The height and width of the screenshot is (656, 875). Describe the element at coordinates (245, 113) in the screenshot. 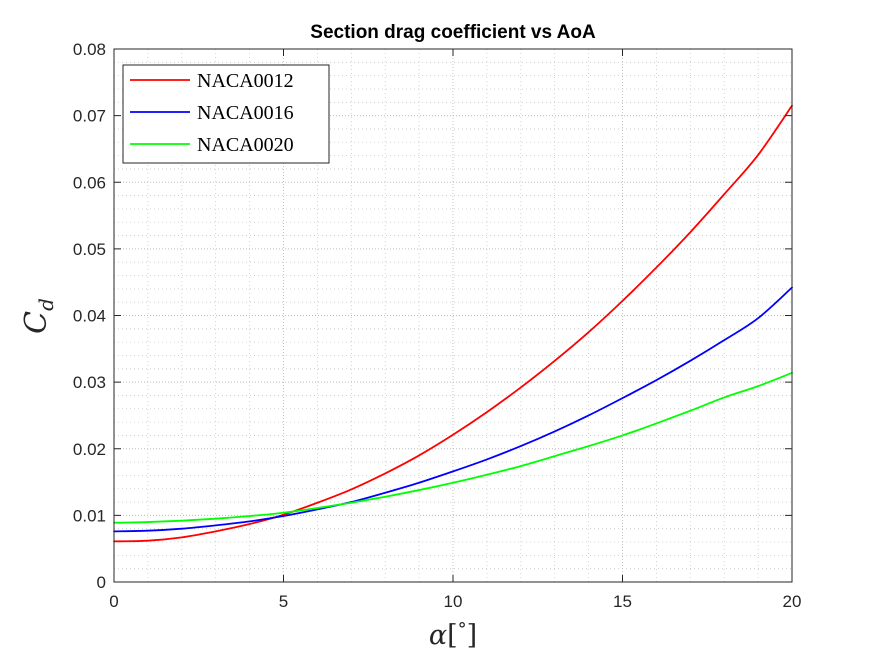

I see `legend-label-naca0016: NACA0016` at that location.